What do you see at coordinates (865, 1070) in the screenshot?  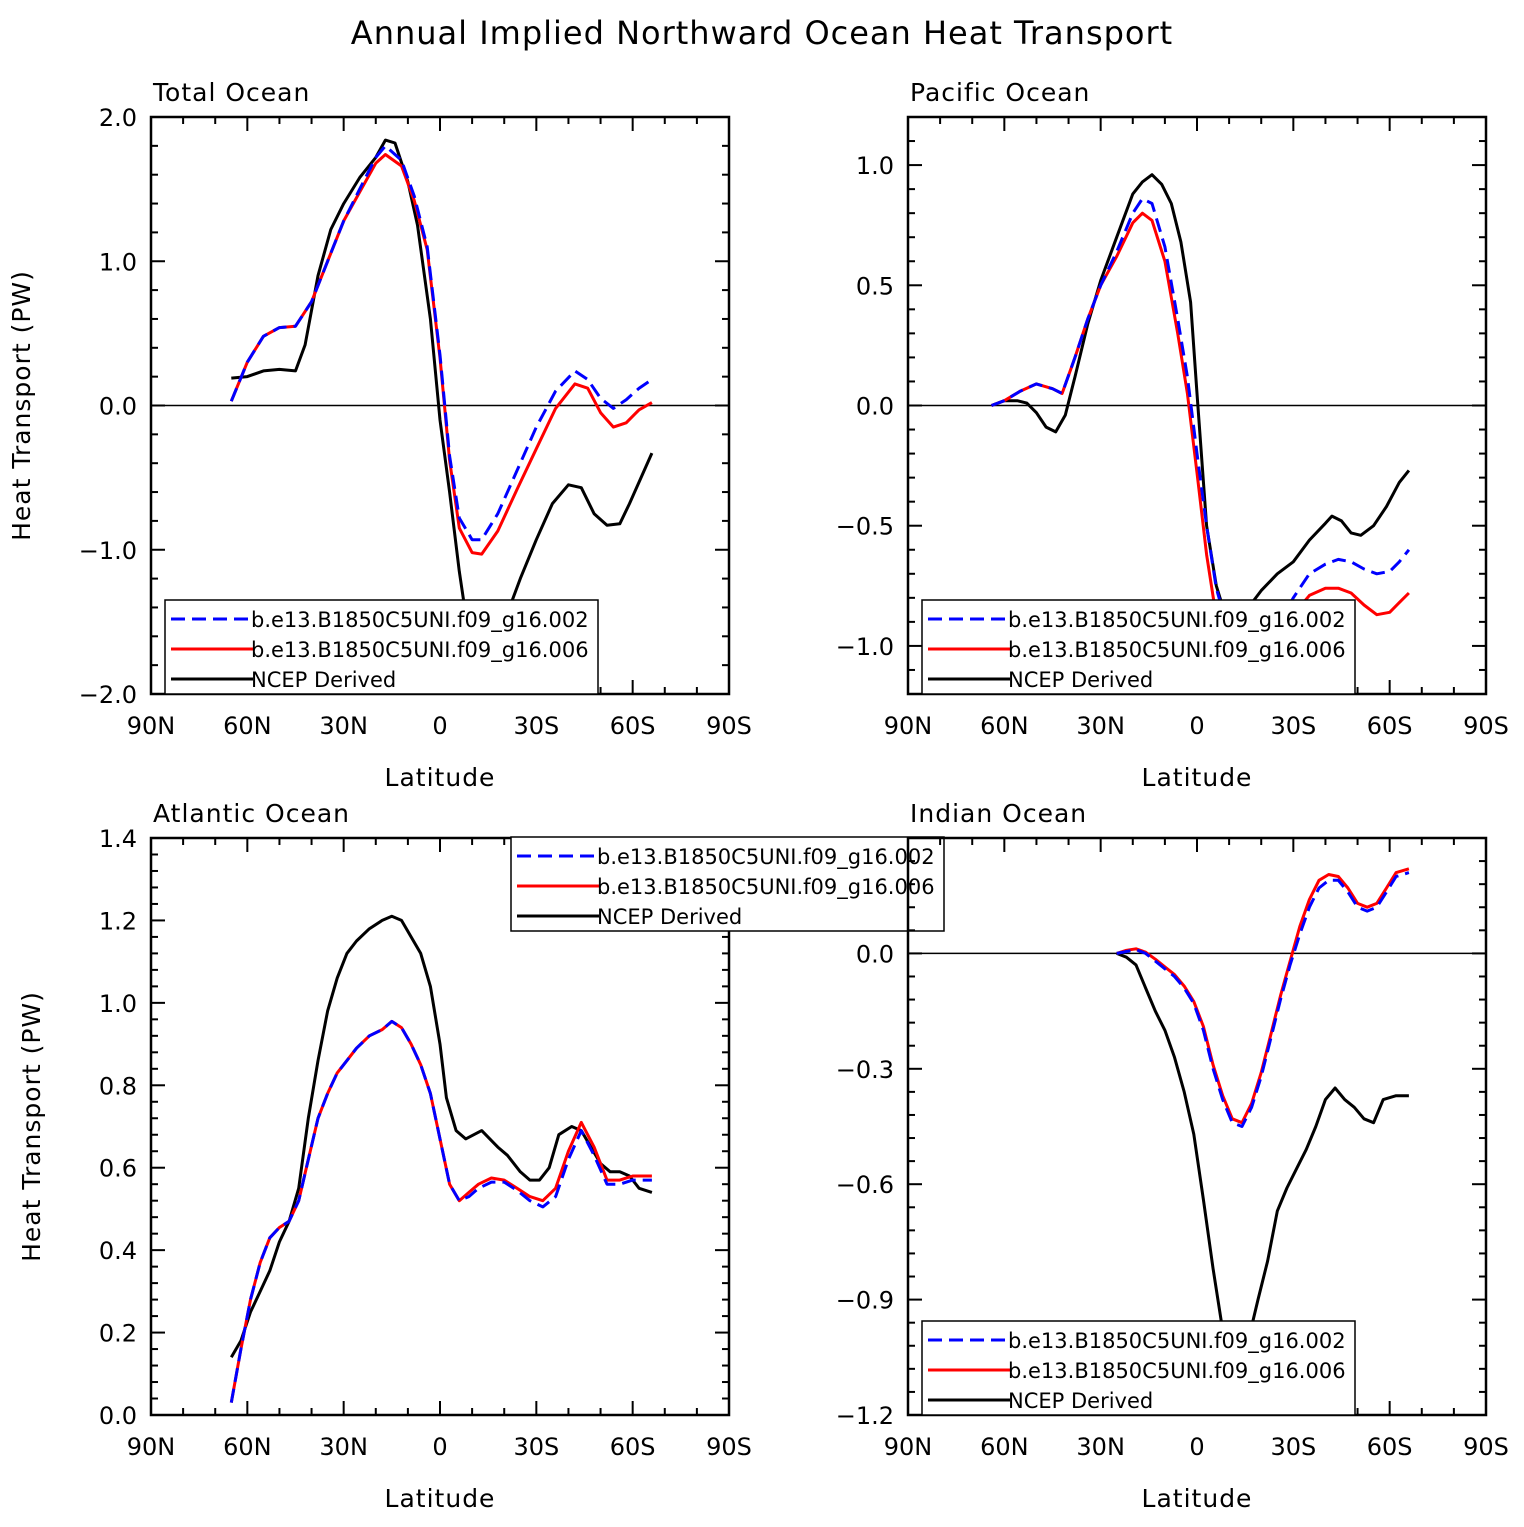 I see `y-tick-label: −0.3` at bounding box center [865, 1070].